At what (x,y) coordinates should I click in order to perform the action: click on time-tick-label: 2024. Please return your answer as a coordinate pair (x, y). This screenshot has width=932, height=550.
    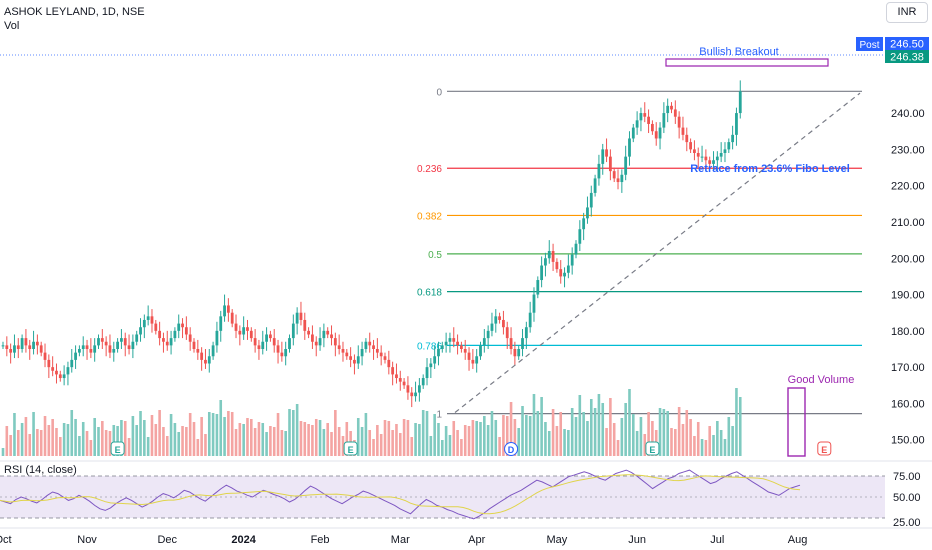
    Looking at the image, I should click on (243, 540).